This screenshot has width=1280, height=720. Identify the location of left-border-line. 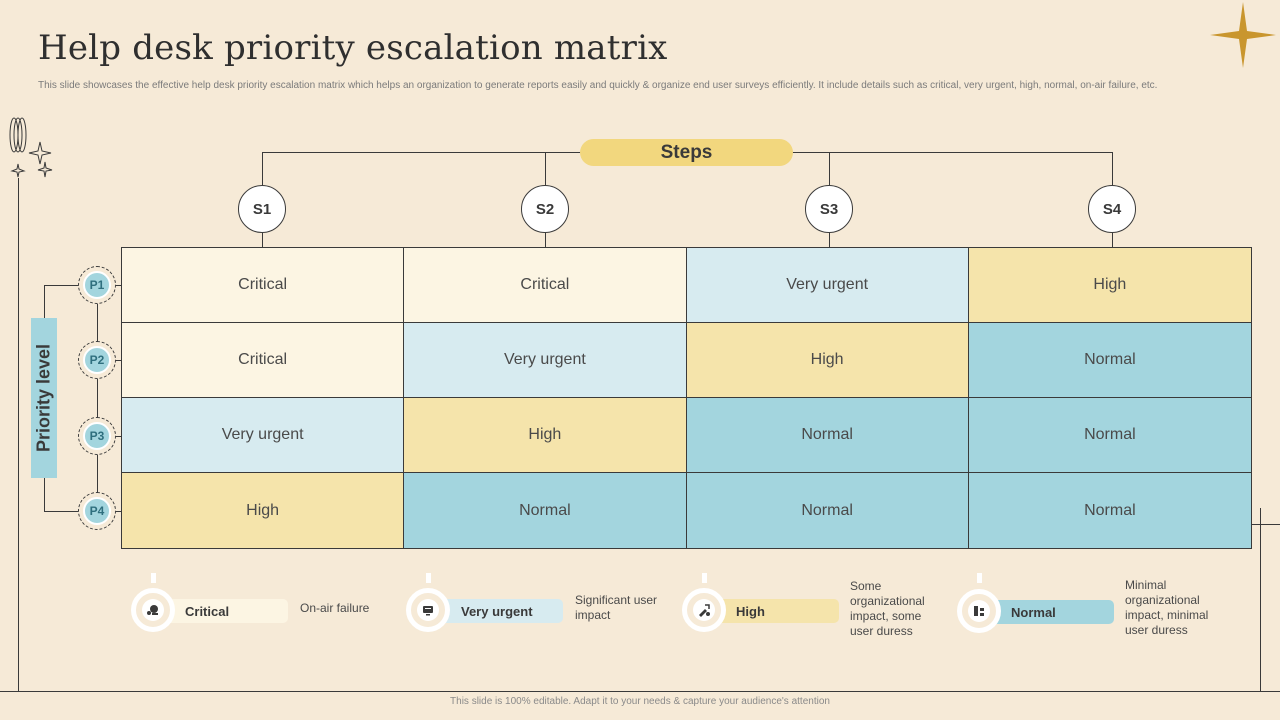
(18, 435).